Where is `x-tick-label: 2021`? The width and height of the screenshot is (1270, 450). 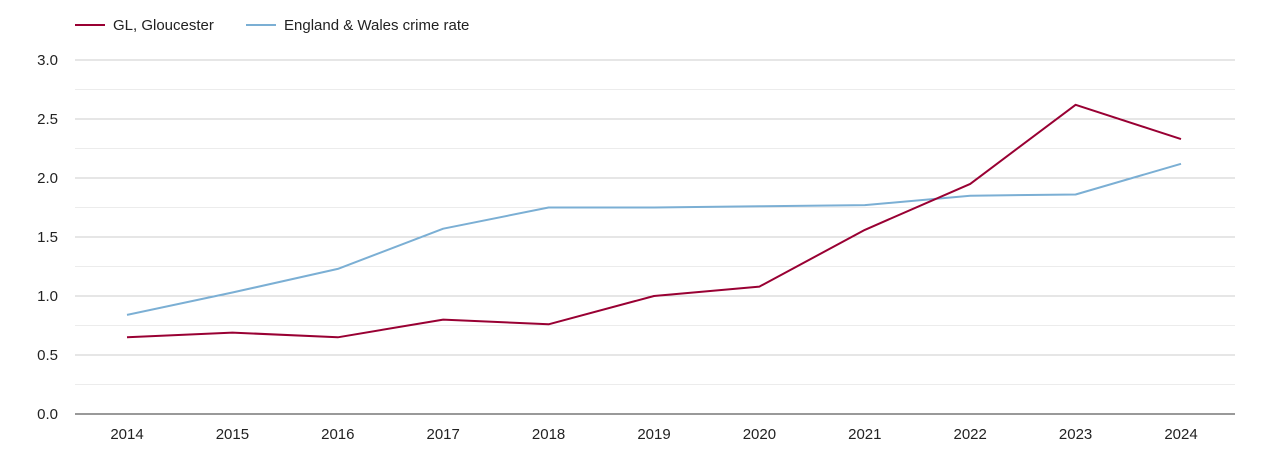 x-tick-label: 2021 is located at coordinates (864, 434).